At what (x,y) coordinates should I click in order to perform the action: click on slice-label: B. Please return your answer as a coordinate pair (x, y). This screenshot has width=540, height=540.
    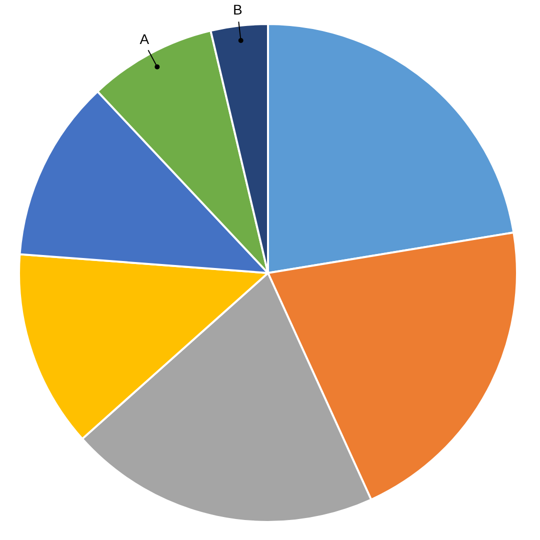
    Looking at the image, I should click on (237, 10).